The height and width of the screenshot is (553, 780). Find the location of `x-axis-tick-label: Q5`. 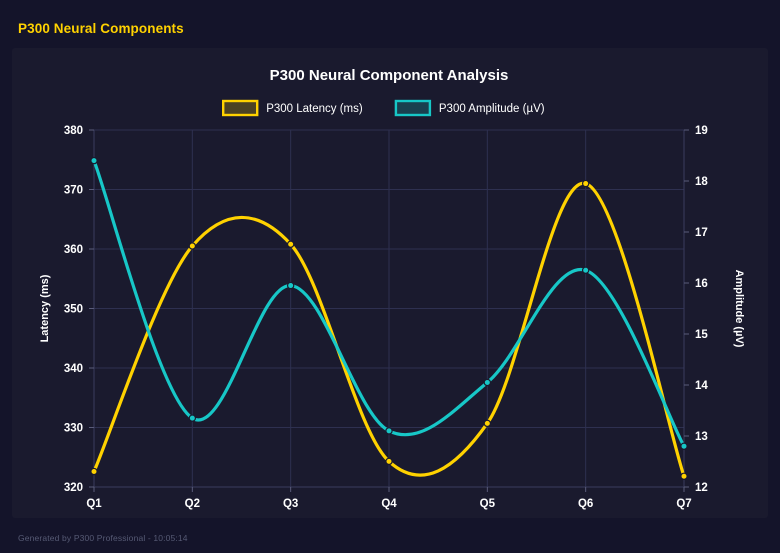

x-axis-tick-label: Q5 is located at coordinates (488, 504).